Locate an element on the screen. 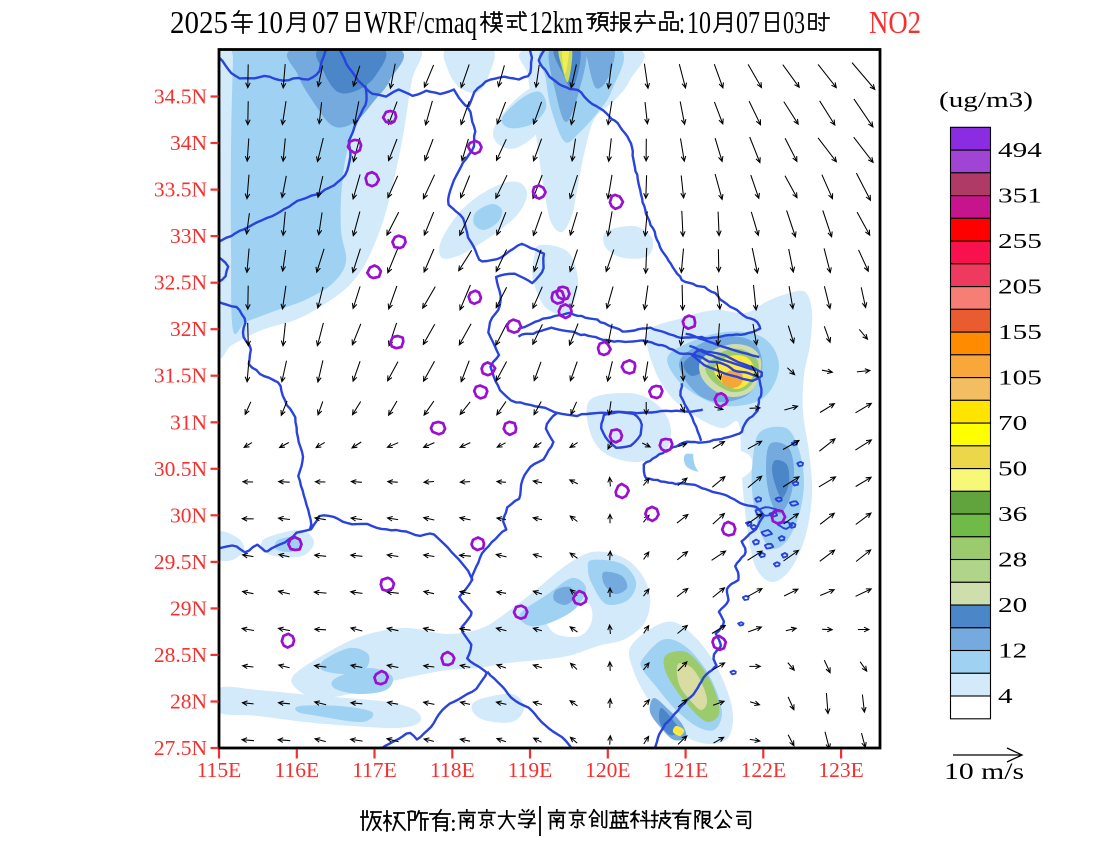 The height and width of the screenshot is (850, 1100). svg-text: 255 is located at coordinates (1020, 241).